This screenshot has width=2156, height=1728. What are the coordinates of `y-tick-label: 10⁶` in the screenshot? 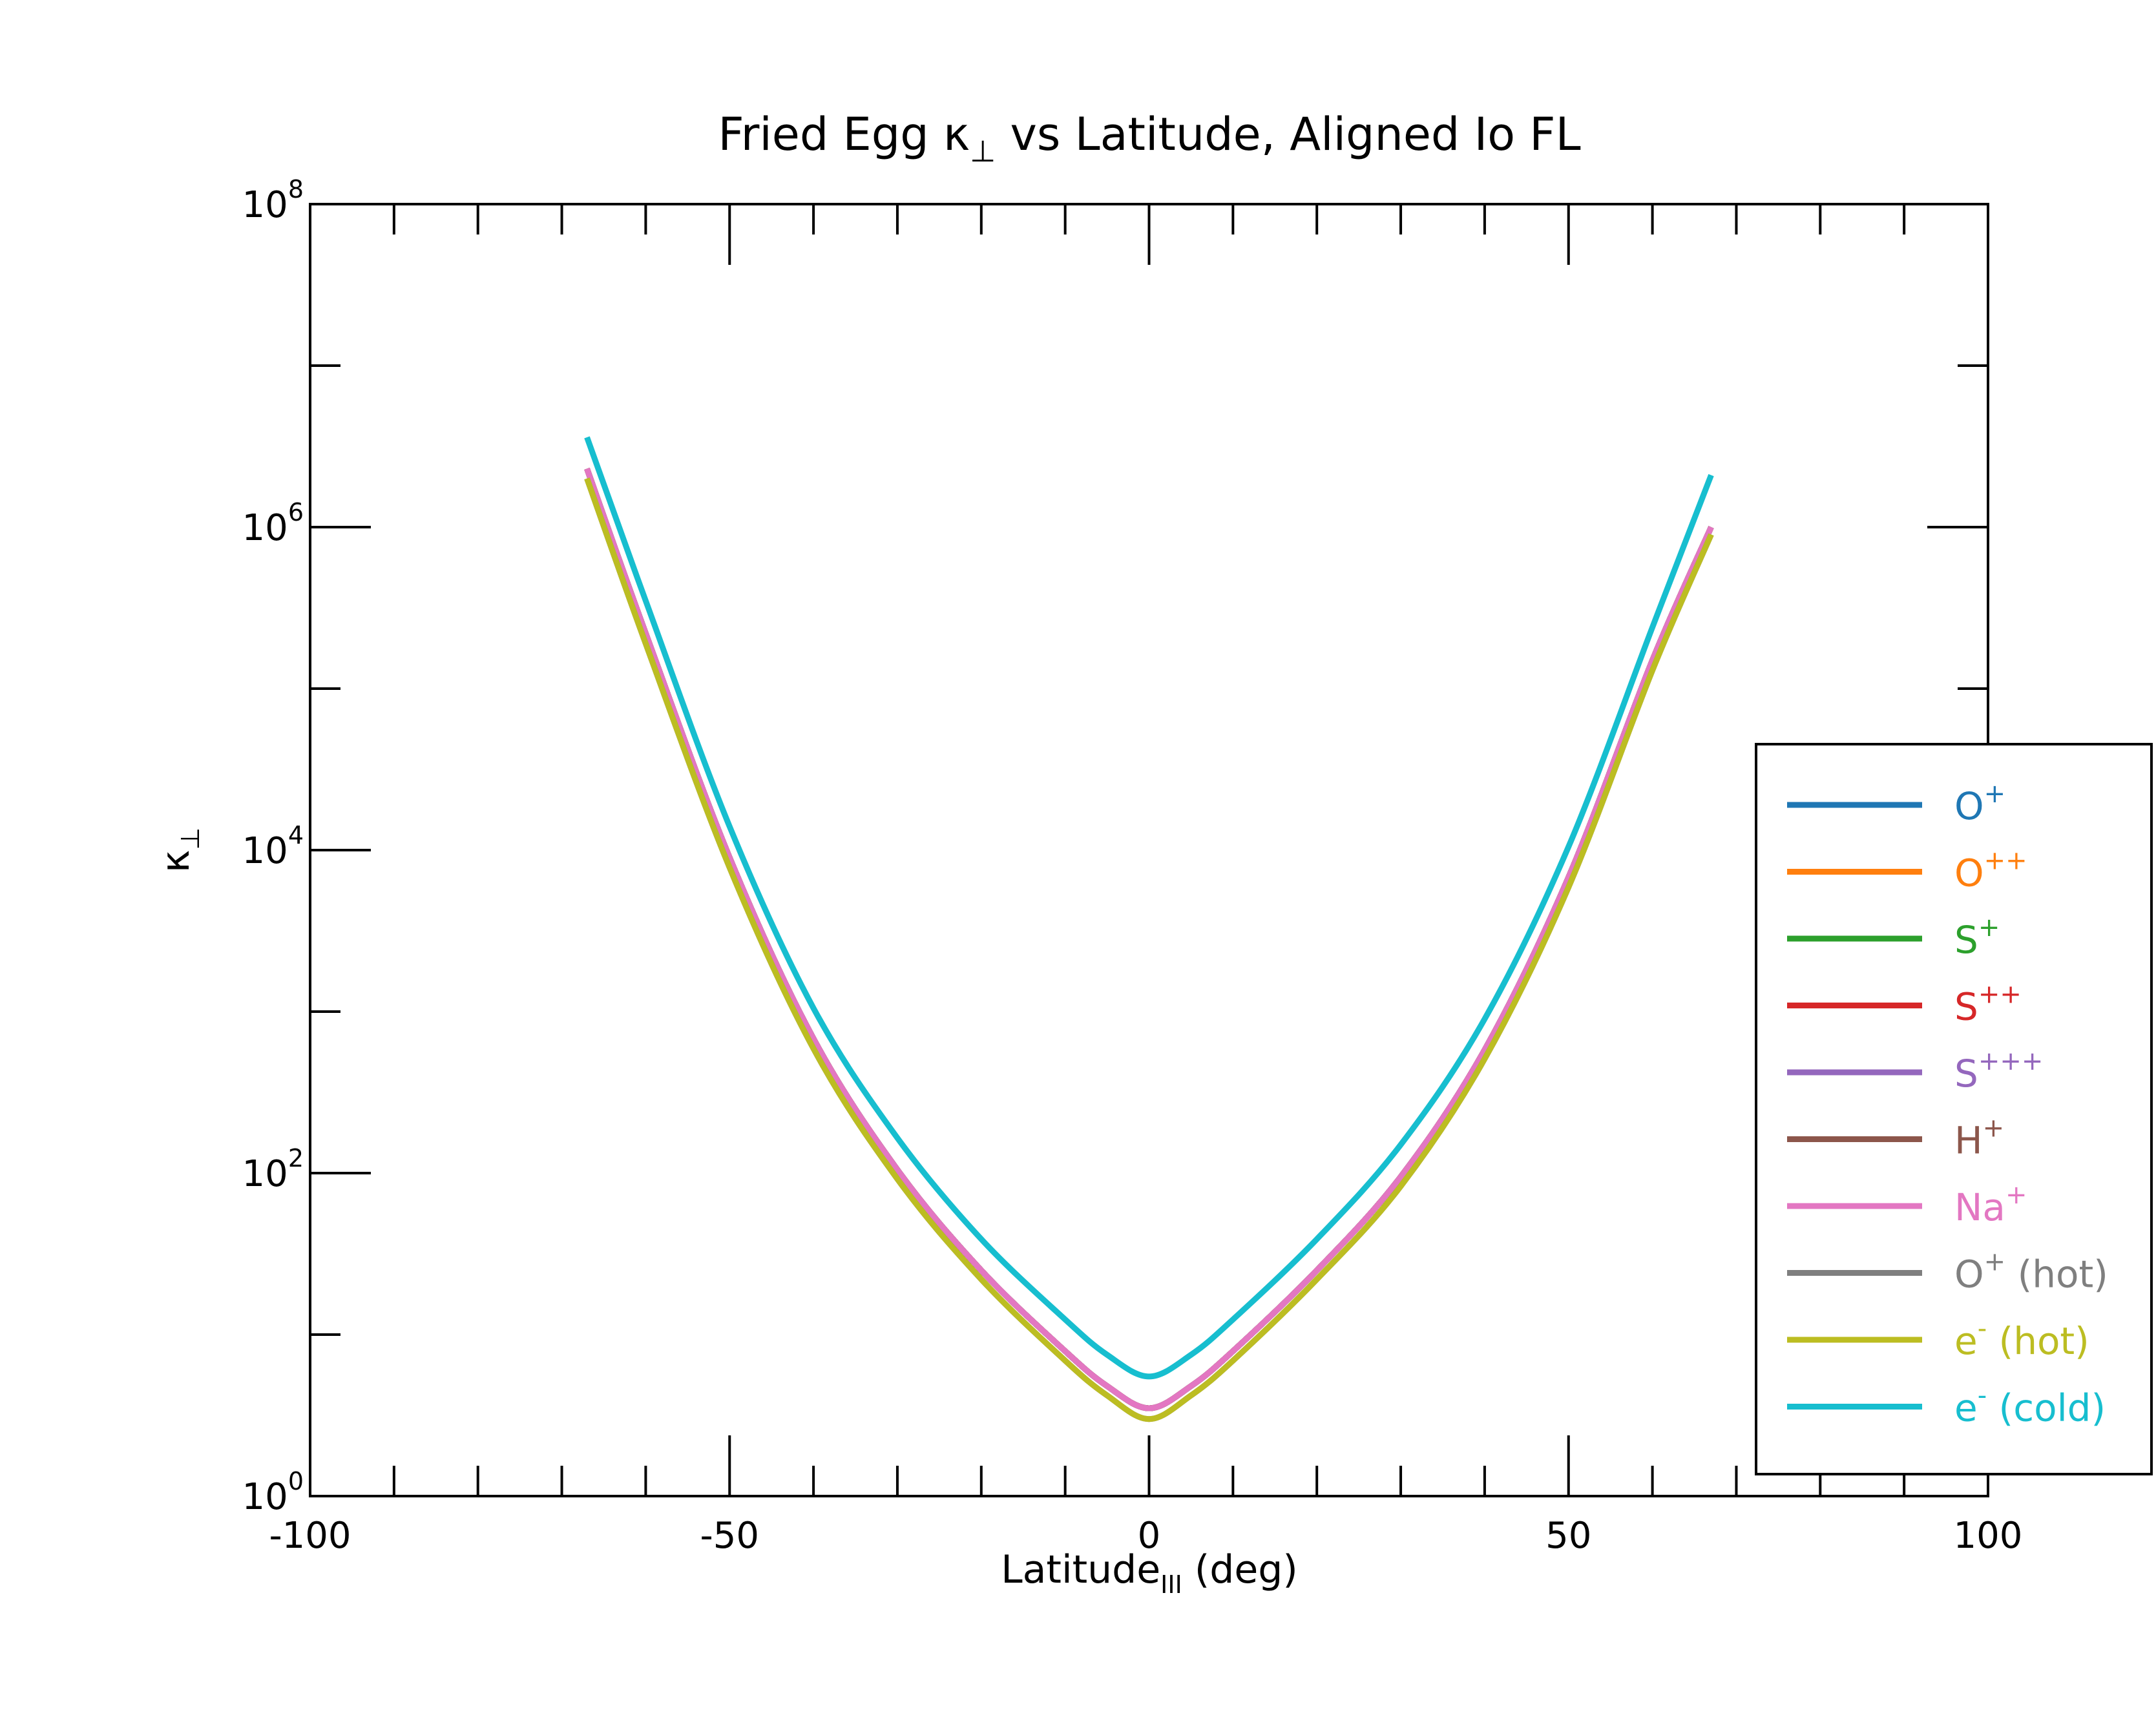 It's located at (273, 523).